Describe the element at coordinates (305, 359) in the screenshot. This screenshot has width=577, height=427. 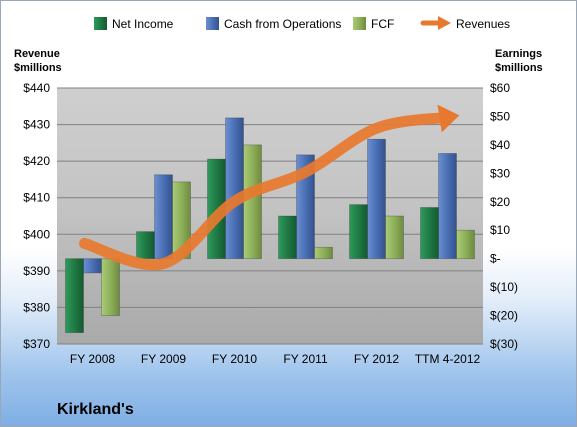
I see `category-label: FY 2011` at that location.